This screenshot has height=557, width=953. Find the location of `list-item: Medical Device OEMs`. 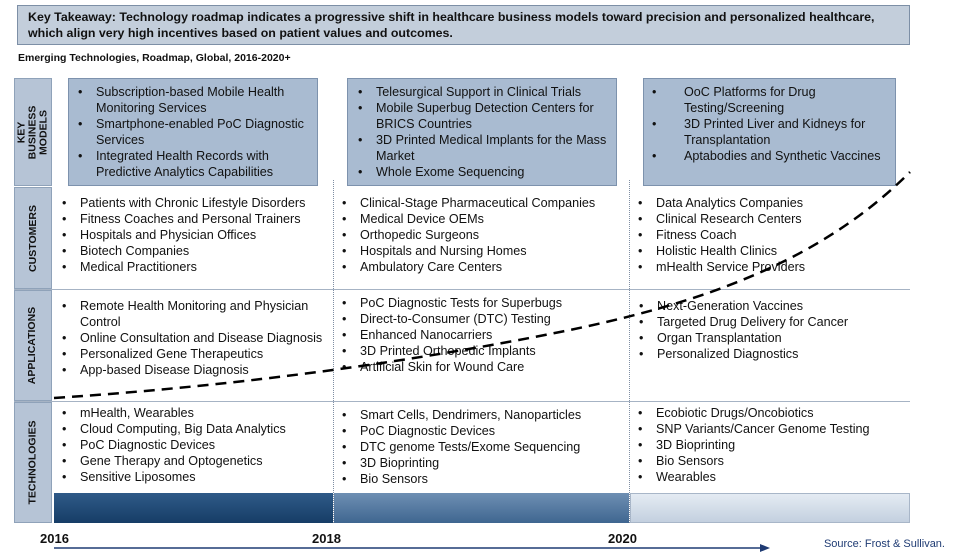

list-item: Medical Device OEMs is located at coordinates (483, 219).